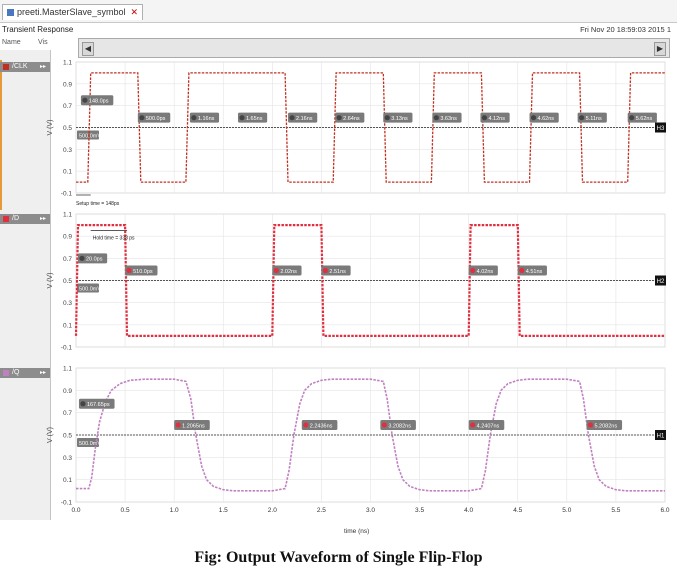 The image size is (677, 573). What do you see at coordinates (1, 135) in the screenshot?
I see `selection-bar` at bounding box center [1, 135].